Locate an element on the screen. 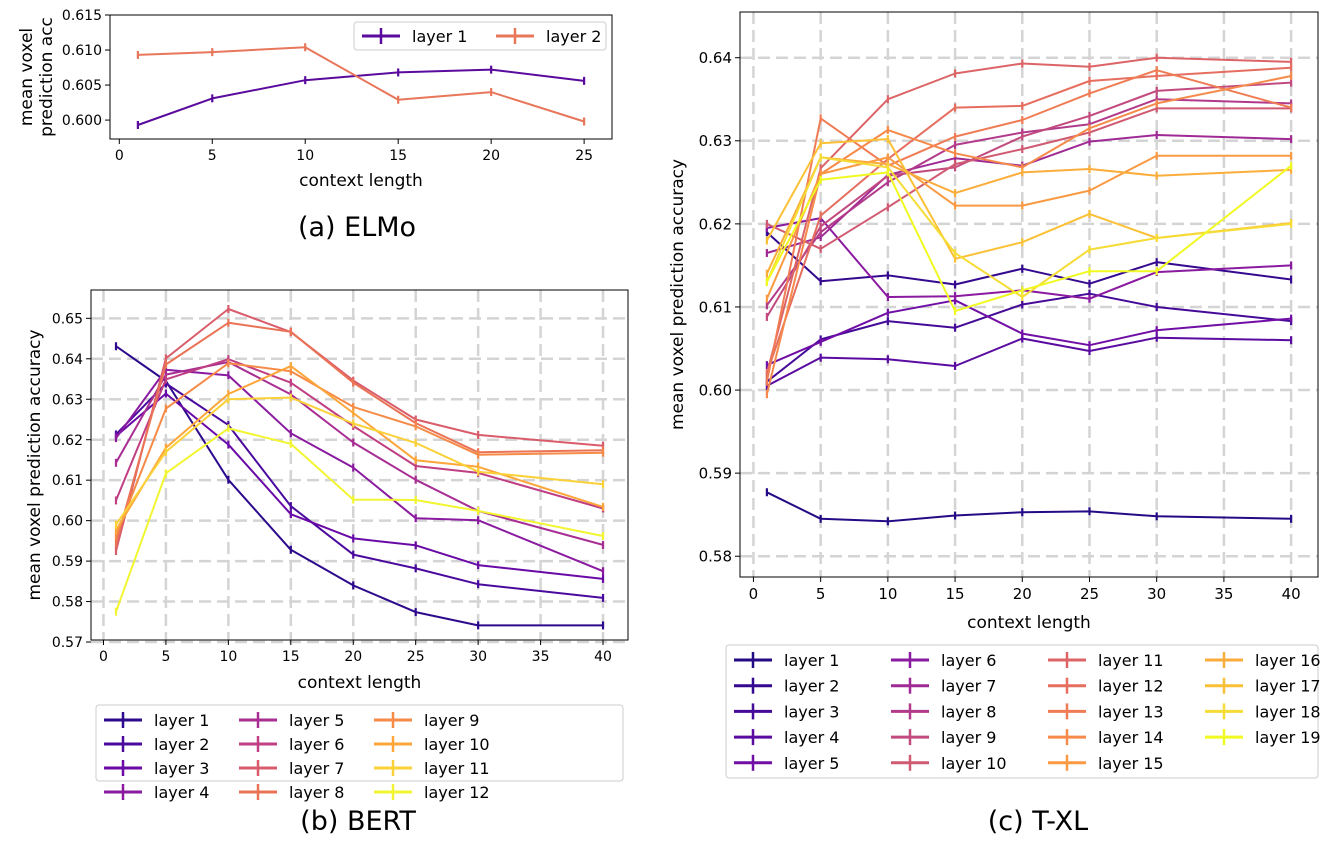 The width and height of the screenshot is (1329, 851). y-axis-label: mean voxel prediction accuracy is located at coordinates (678, 294).